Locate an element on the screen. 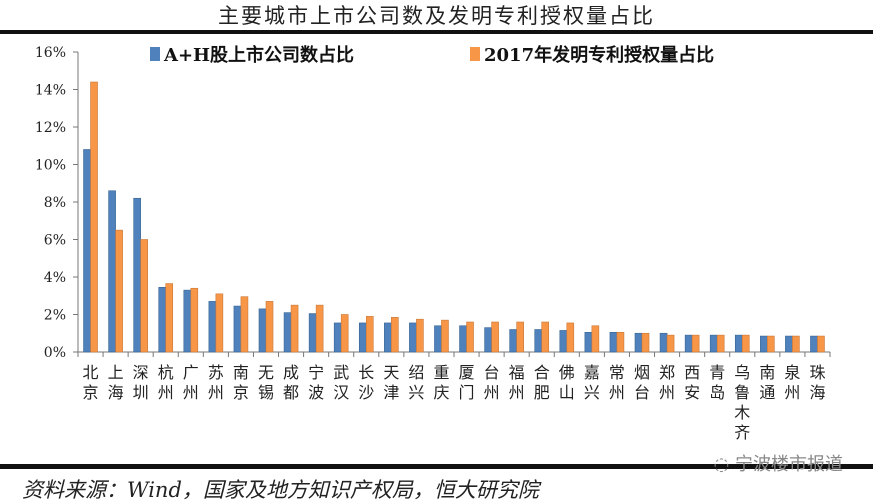  y-tick-label: 0% is located at coordinates (55, 353).